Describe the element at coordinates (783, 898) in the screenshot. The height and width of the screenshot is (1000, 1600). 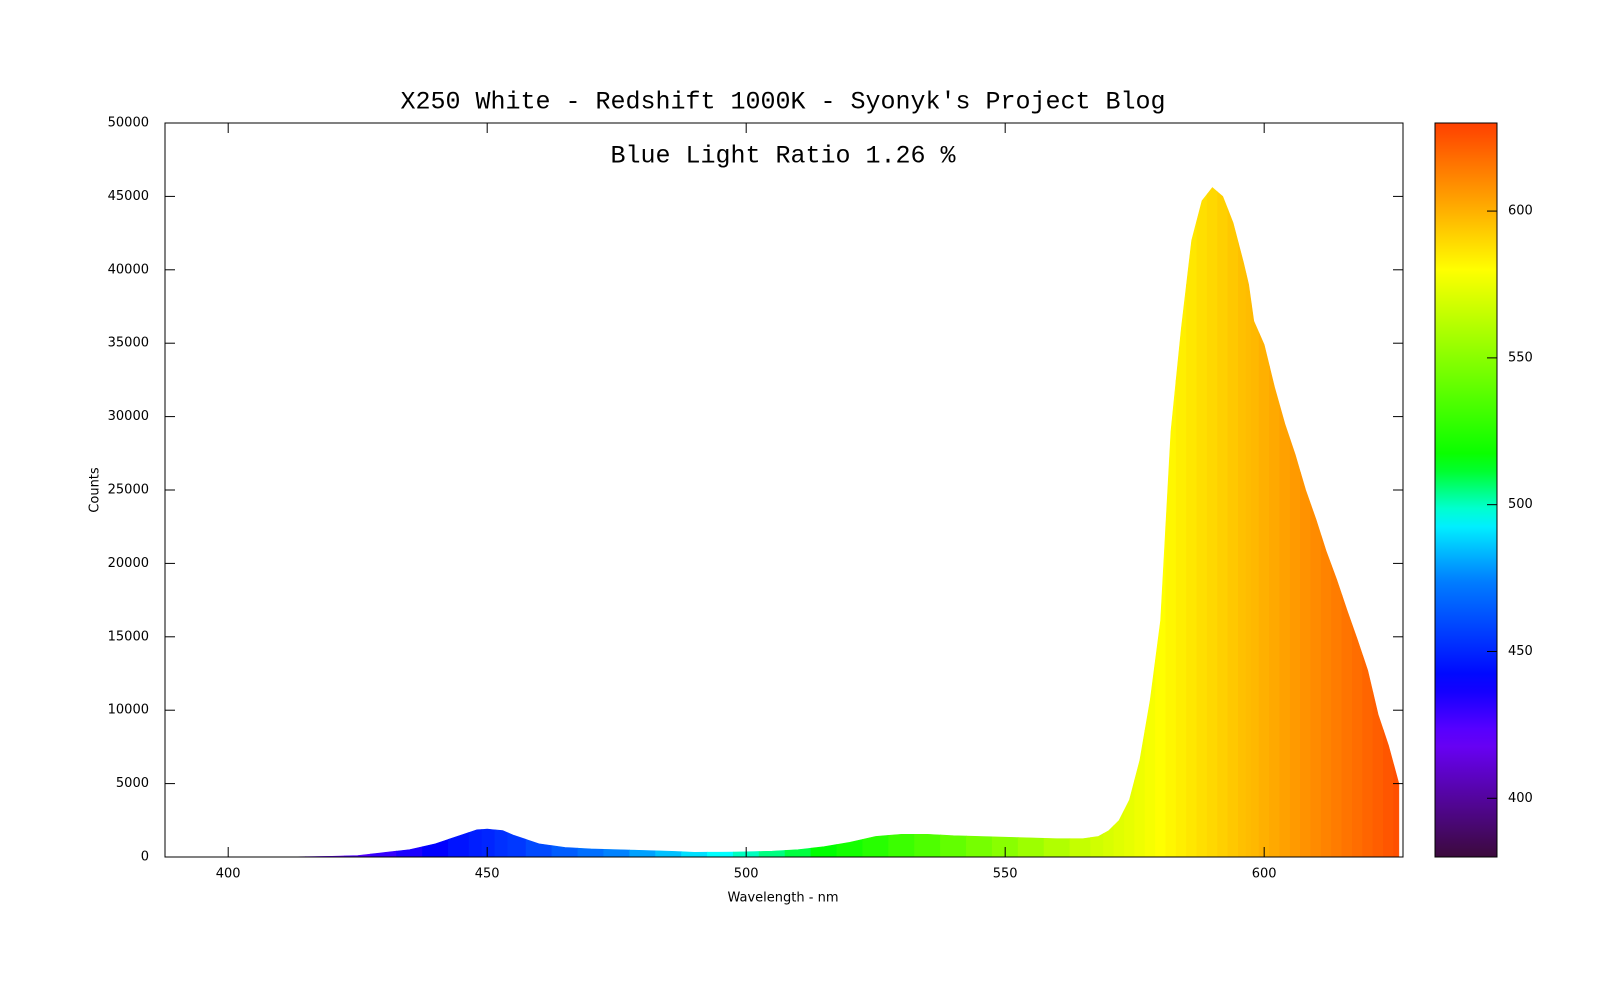
I see `x-axis-label: Wavelength - nm` at that location.